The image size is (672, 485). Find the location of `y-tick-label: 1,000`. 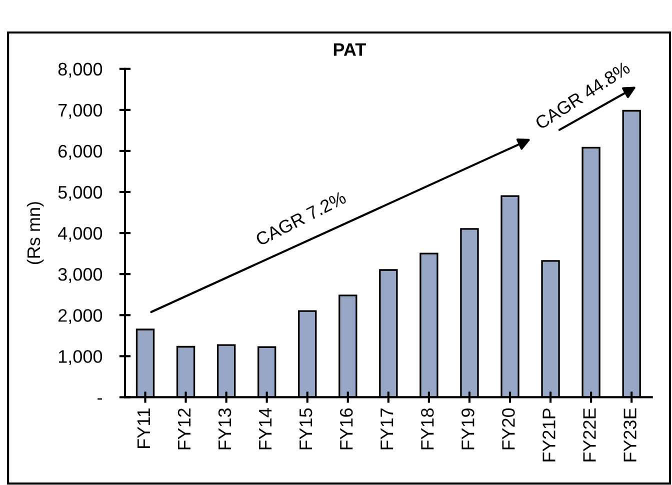

y-tick-label: 1,000 is located at coordinates (80, 358).